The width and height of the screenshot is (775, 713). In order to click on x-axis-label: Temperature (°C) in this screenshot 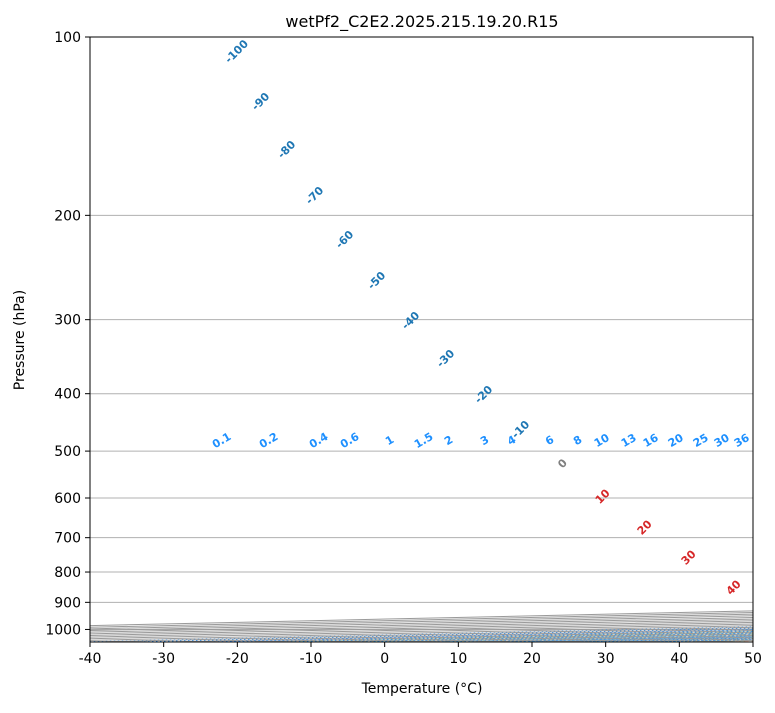, I will do `click(422, 689)`.